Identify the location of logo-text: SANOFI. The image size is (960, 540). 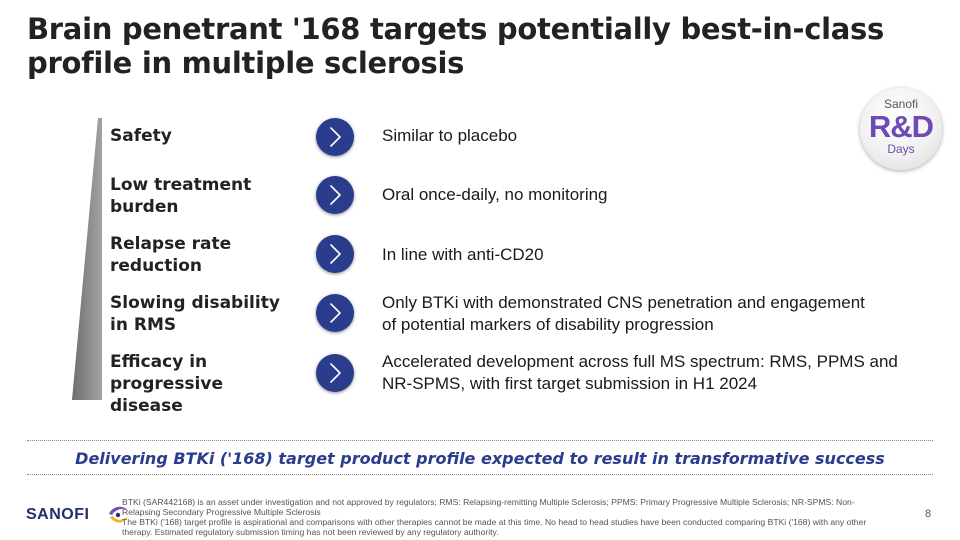
(58, 514).